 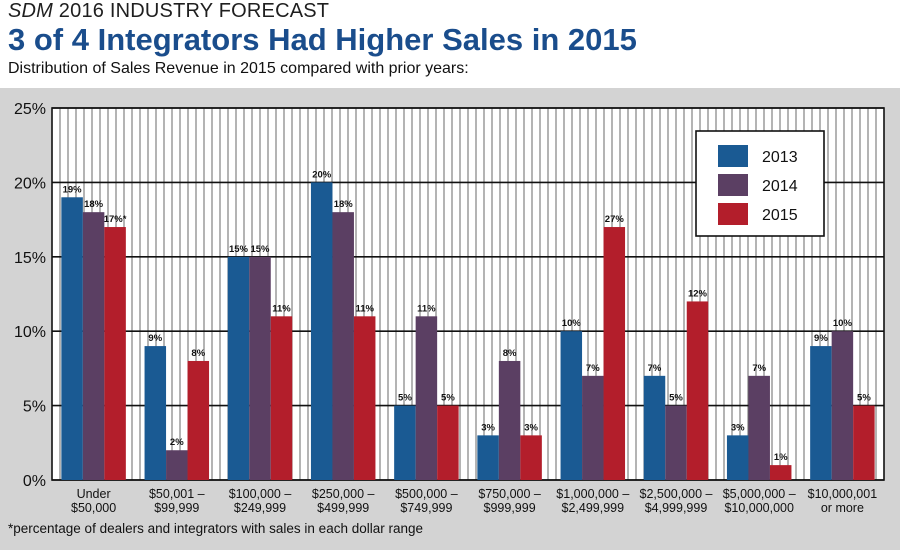 I want to click on x-tick-label: or more, so click(x=842, y=508).